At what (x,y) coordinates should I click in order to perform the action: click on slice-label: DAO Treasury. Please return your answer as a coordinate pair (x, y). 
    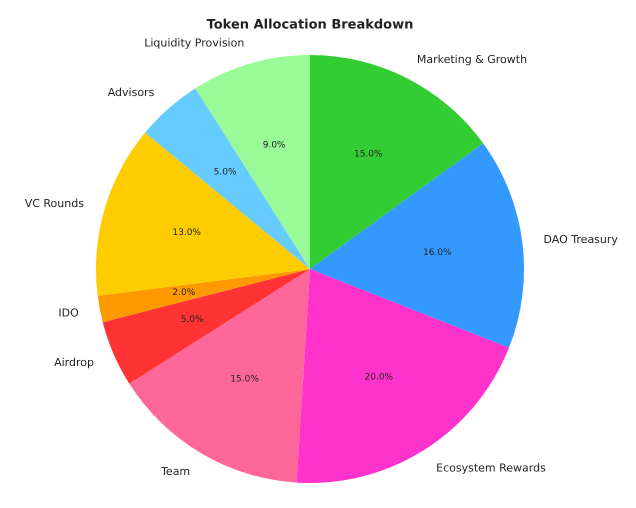
    Looking at the image, I should click on (581, 239).